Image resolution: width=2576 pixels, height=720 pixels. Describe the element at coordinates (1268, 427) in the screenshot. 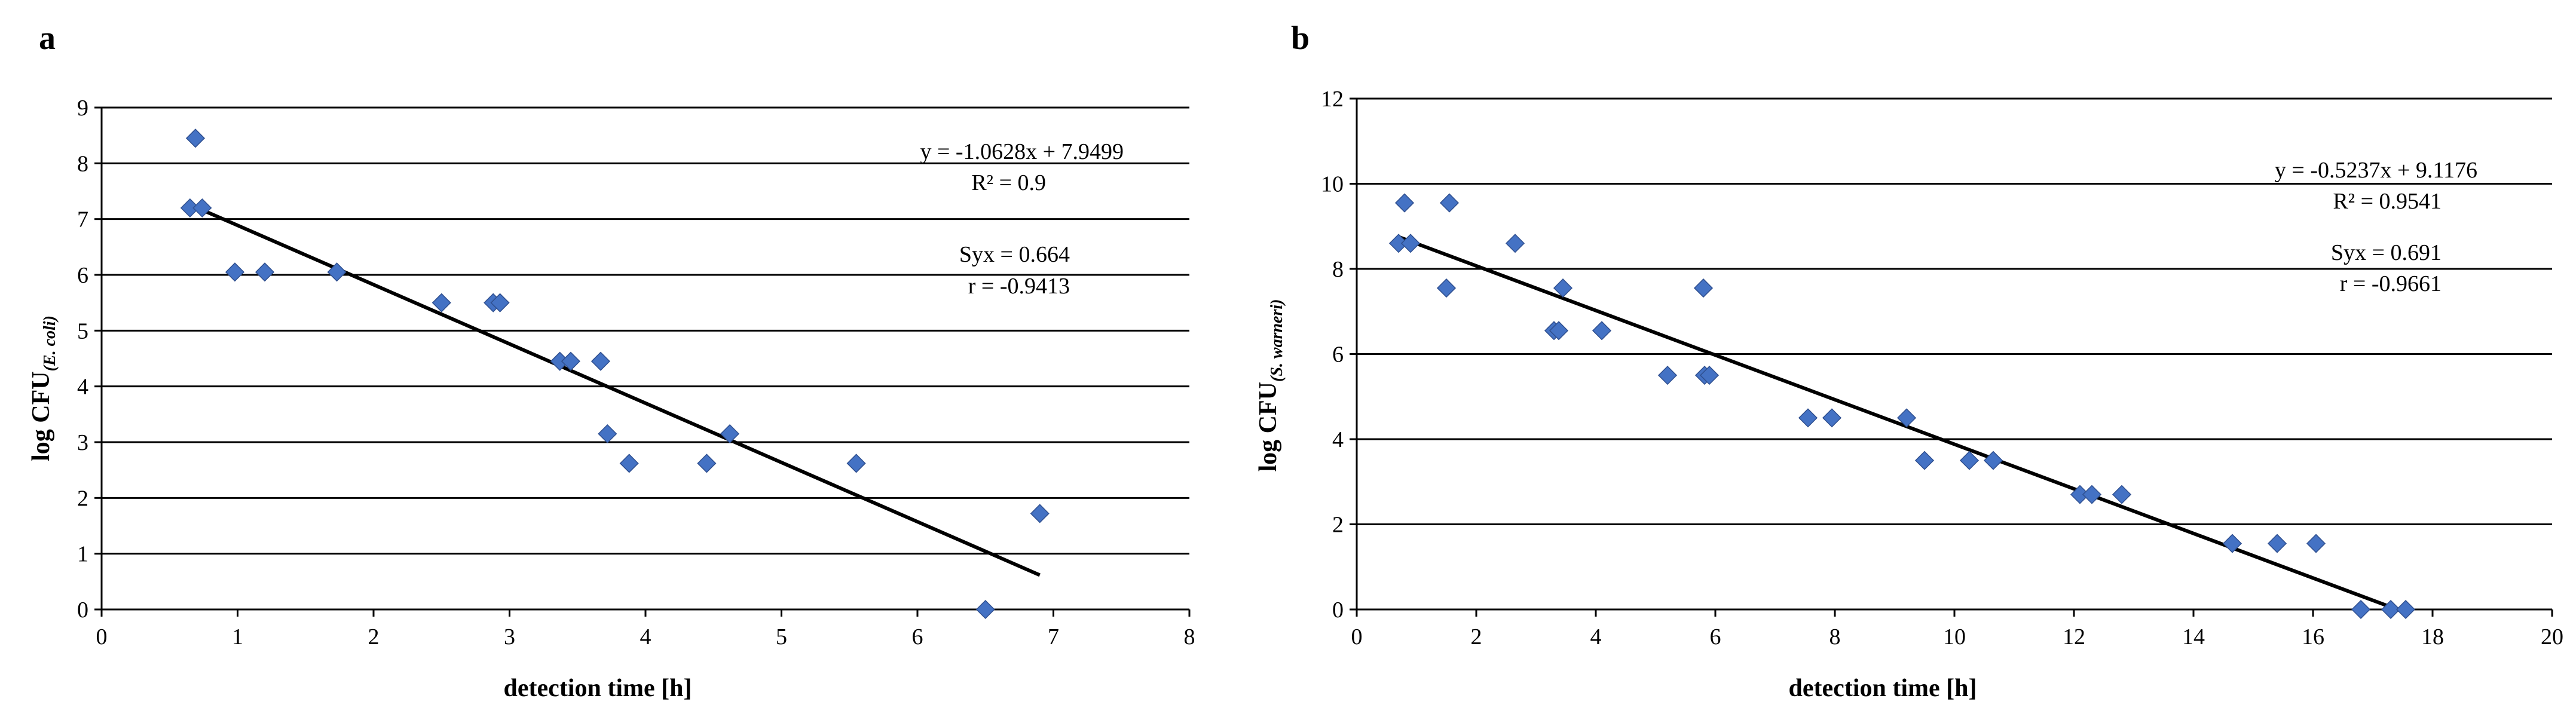

I see `panel-b-y-label-main: log CFU` at that location.